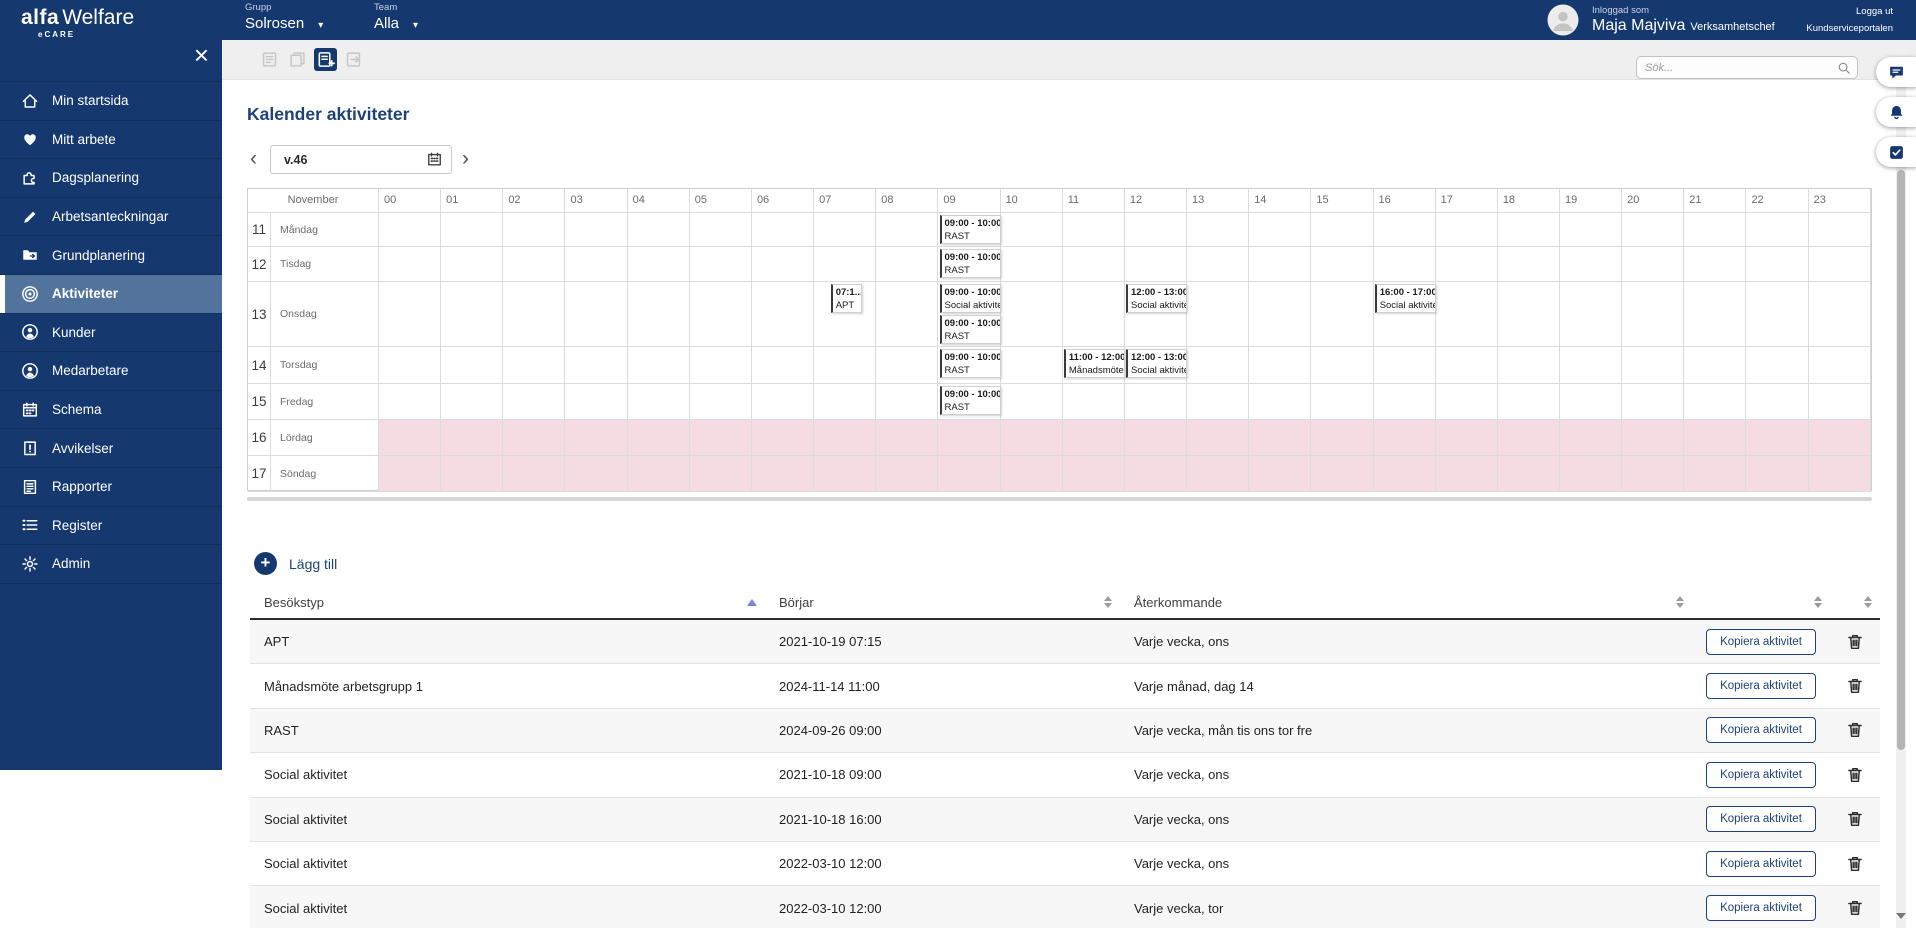 This screenshot has height=928, width=1916. What do you see at coordinates (1059, 499) in the screenshot?
I see `calendar-horizontal-scrollbar` at bounding box center [1059, 499].